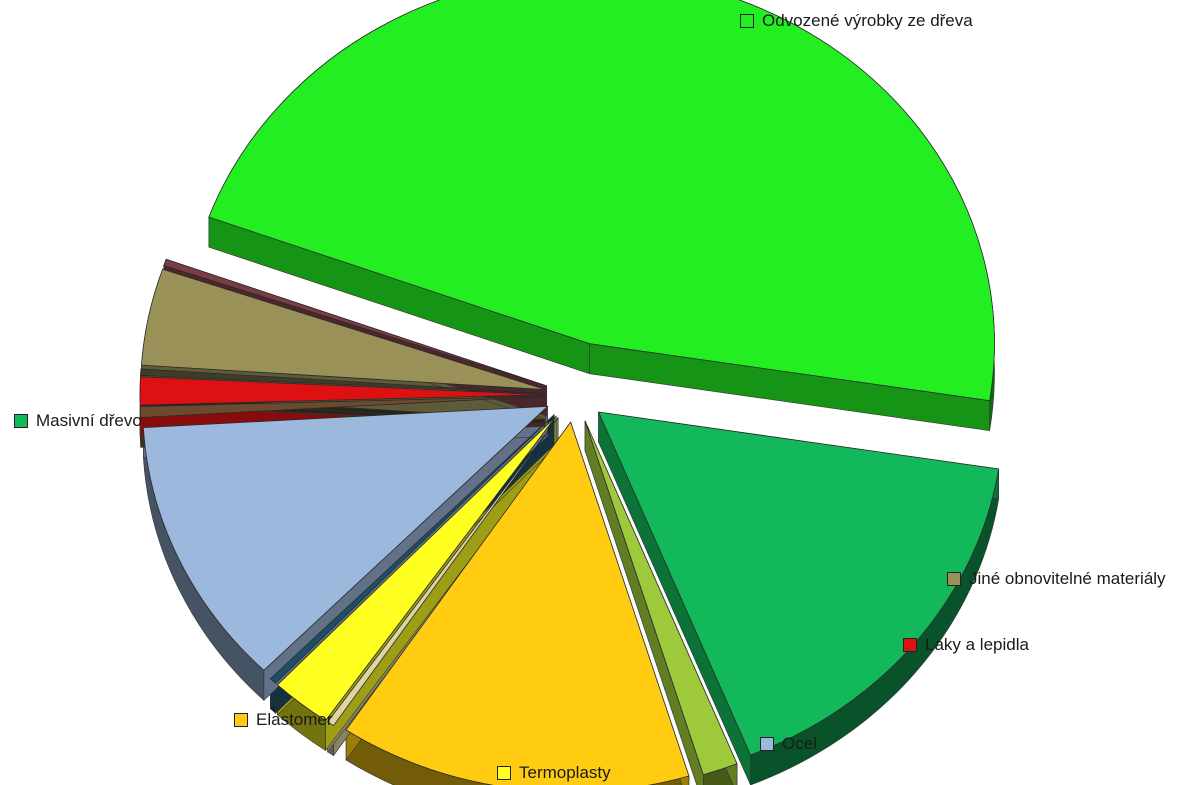 This screenshot has width=1204, height=785. I want to click on slice-label-laky-a-lepidla: Laky a lepidla, so click(966, 645).